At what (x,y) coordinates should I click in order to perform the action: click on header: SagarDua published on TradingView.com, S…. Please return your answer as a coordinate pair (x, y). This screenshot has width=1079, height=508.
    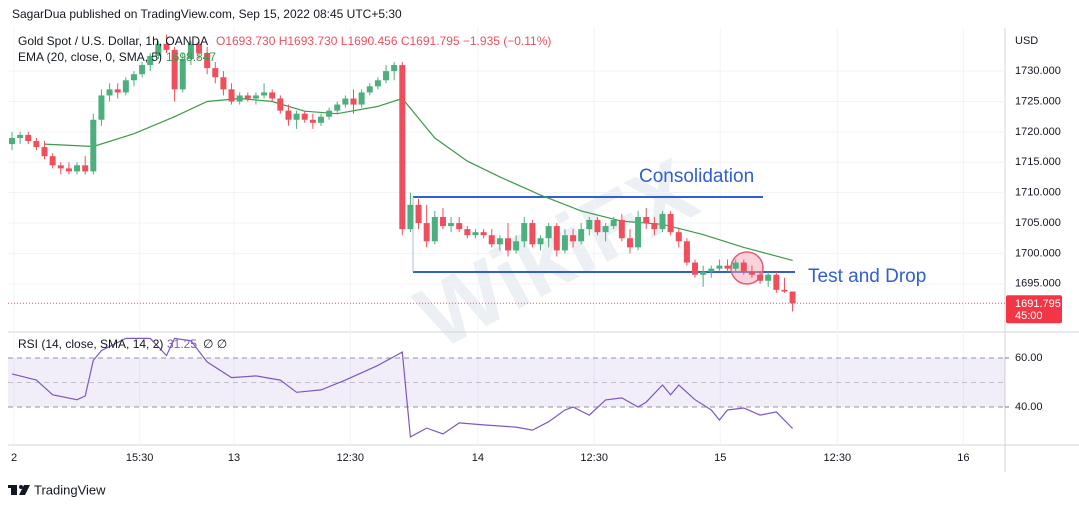
    Looking at the image, I should click on (207, 14).